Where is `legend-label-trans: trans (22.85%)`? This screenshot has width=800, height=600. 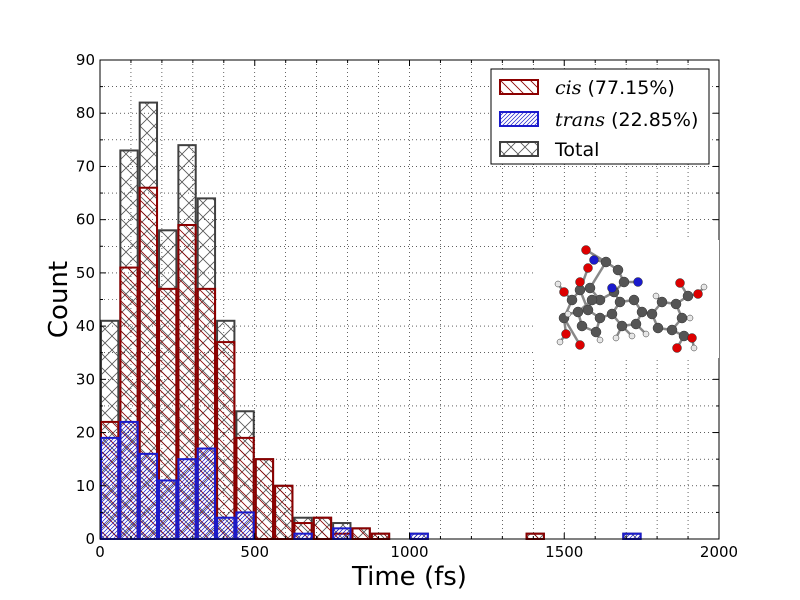 legend-label-trans: trans (22.85%) is located at coordinates (626, 120).